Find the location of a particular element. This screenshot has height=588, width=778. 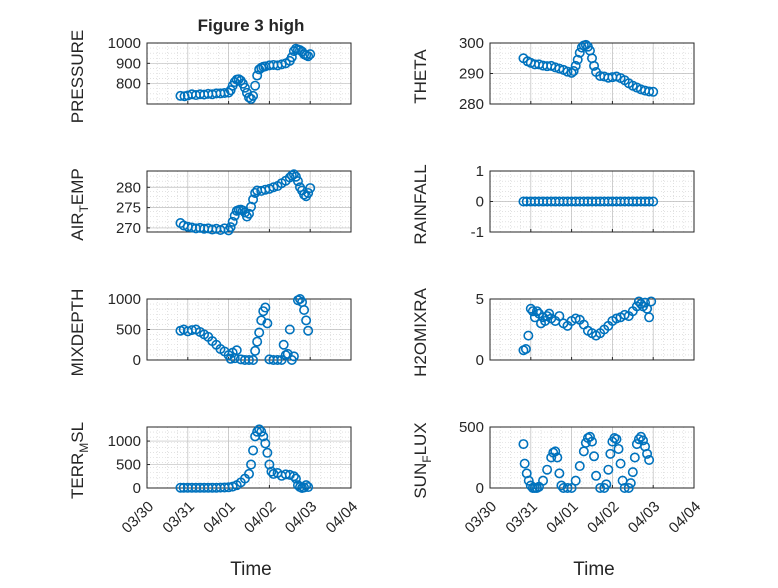

subplot-theta: 280 290 300 THETA is located at coordinates (553, 74).